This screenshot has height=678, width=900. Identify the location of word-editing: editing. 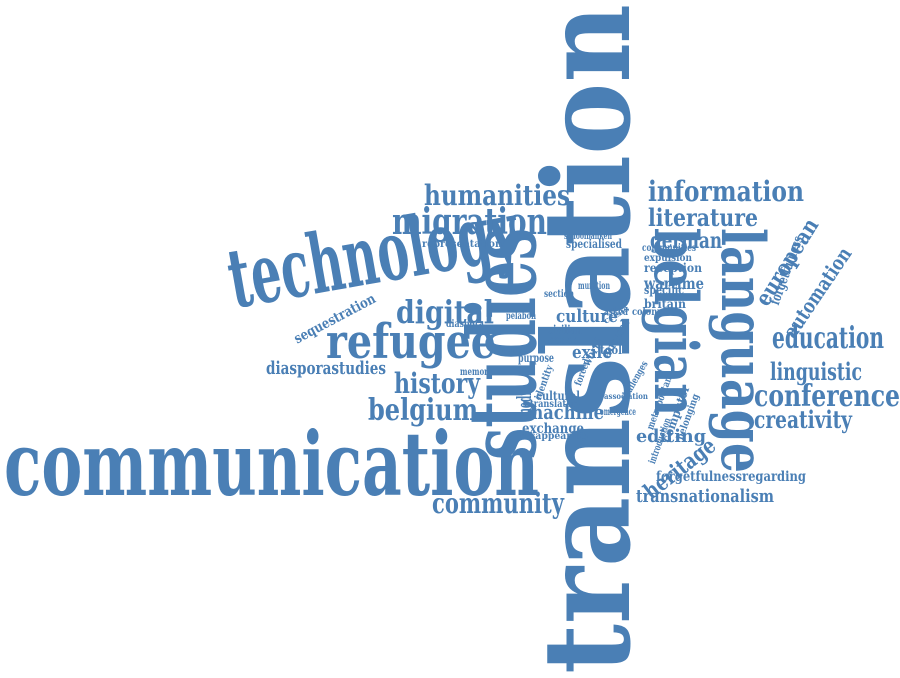
(671, 436).